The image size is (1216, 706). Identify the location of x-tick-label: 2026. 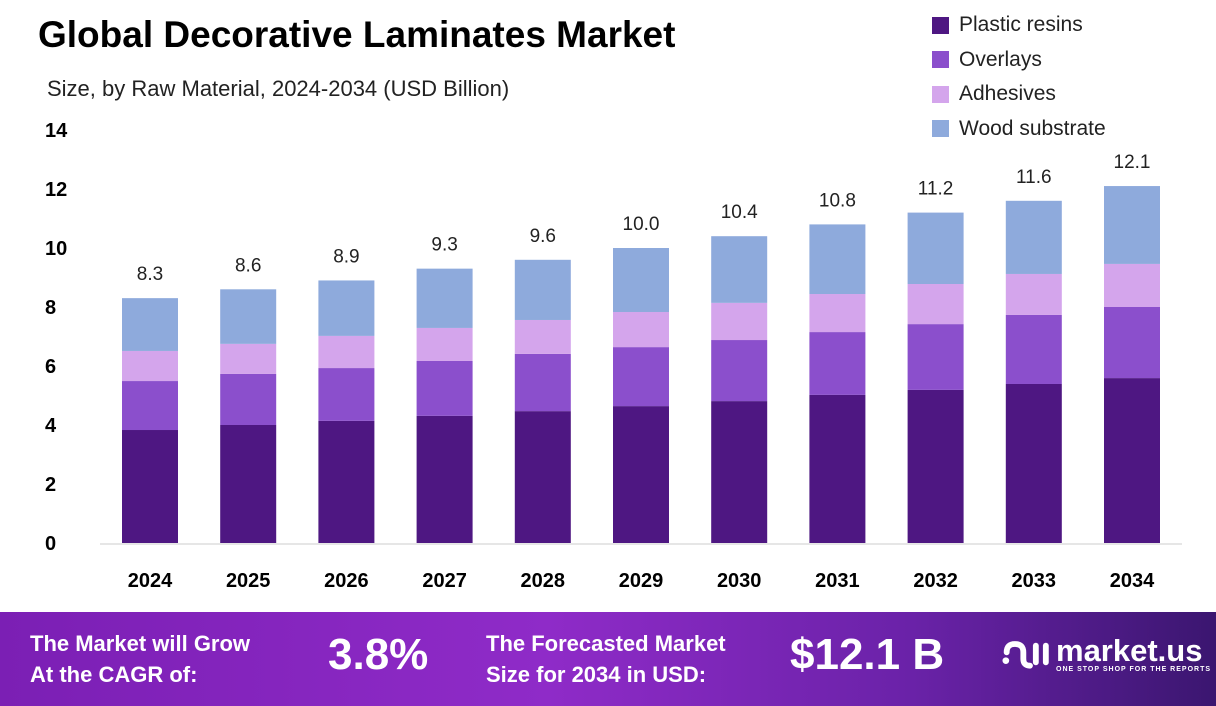
(346, 581).